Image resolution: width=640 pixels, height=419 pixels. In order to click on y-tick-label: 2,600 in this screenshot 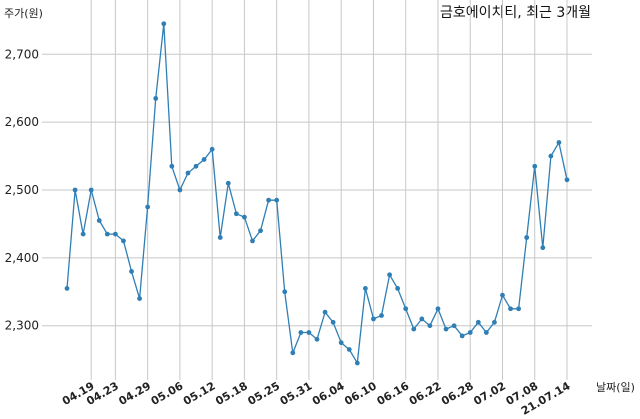, I will do `click(22, 122)`.